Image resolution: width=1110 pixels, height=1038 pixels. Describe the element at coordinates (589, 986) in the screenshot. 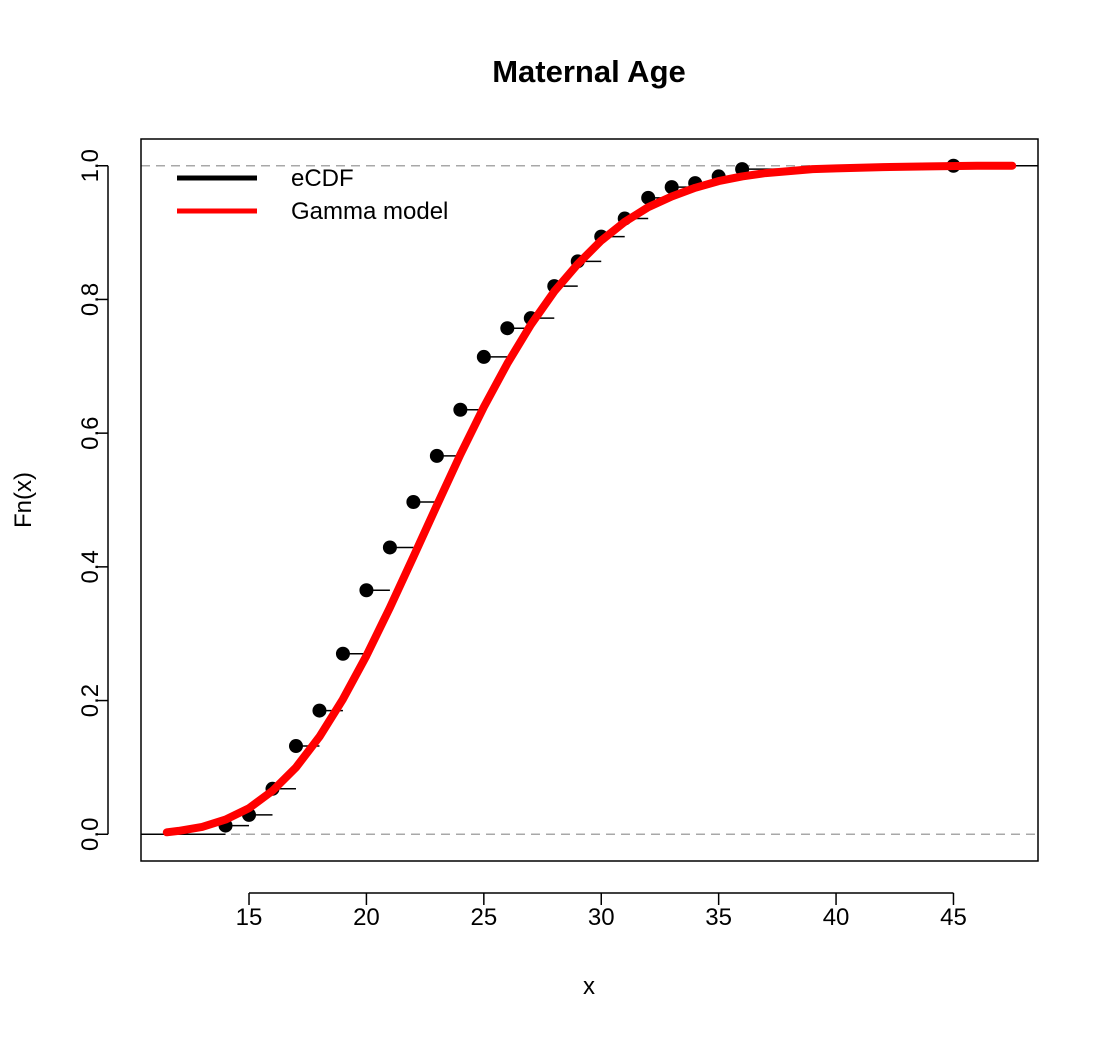

I see `x-axis-label: x` at that location.